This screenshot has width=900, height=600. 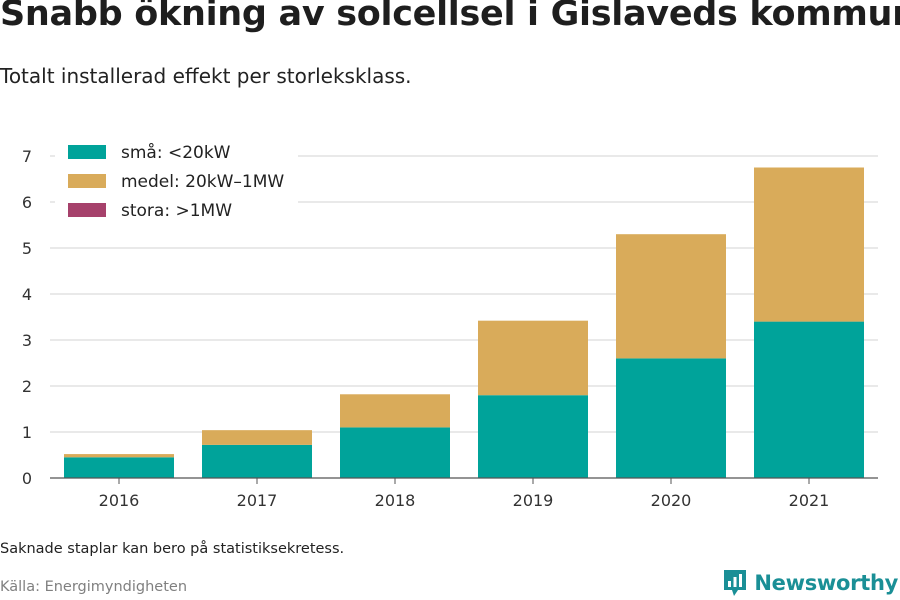 What do you see at coordinates (735, 583) in the screenshot?
I see `newsworthy-logo-icon` at bounding box center [735, 583].